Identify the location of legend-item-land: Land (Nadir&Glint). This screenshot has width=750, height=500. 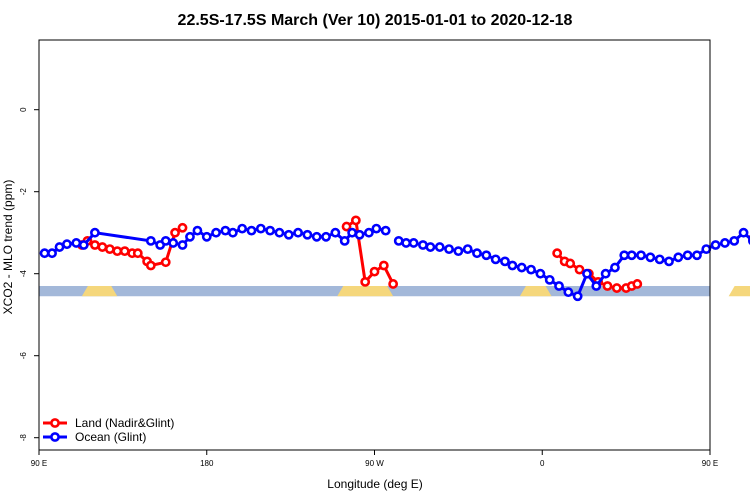
(108, 423).